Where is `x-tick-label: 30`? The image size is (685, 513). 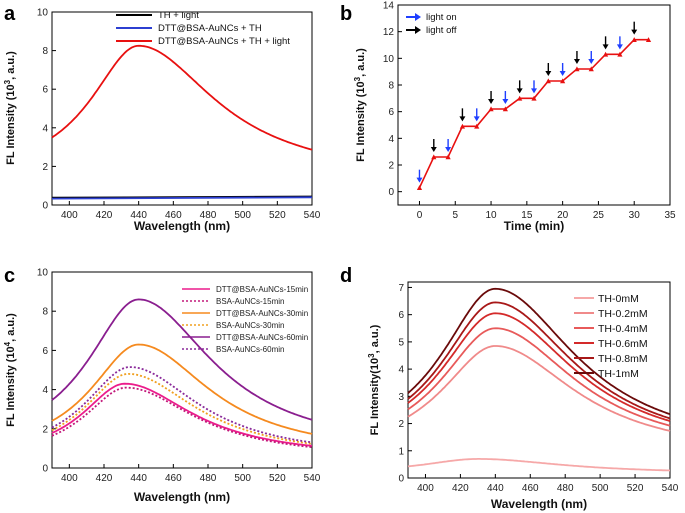
x-tick-label: 30 is located at coordinates (635, 215).